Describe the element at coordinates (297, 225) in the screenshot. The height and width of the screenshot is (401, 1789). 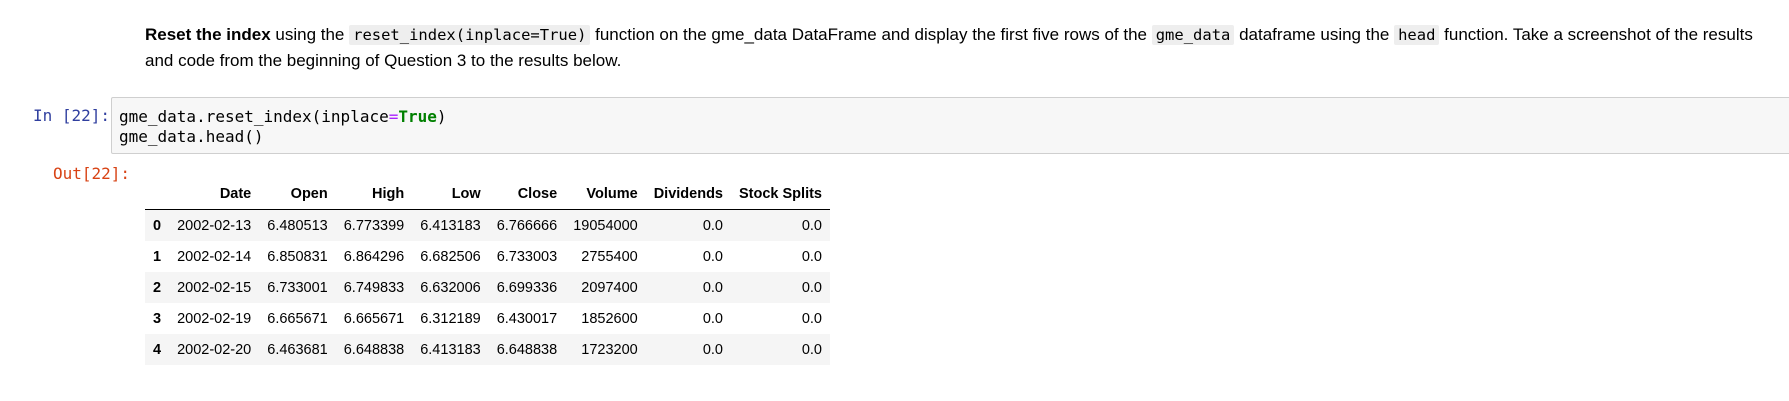
I see `table-cell: 6.480513` at that location.